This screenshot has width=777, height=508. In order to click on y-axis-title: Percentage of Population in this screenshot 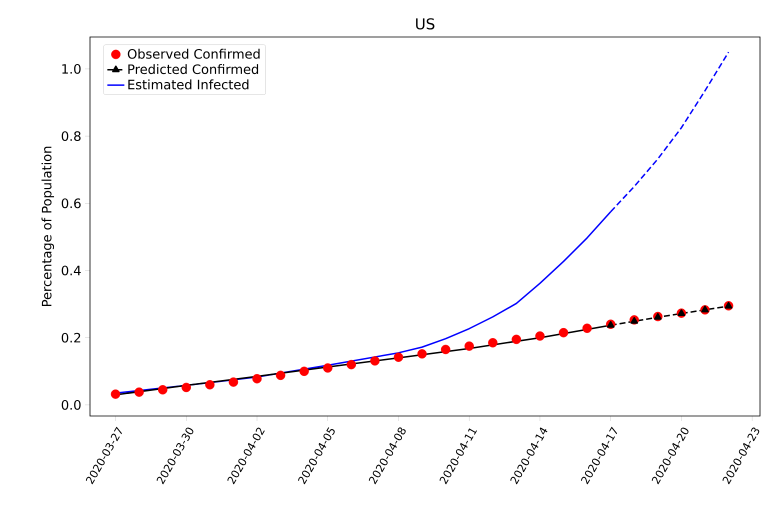, I will do `click(48, 226)`.